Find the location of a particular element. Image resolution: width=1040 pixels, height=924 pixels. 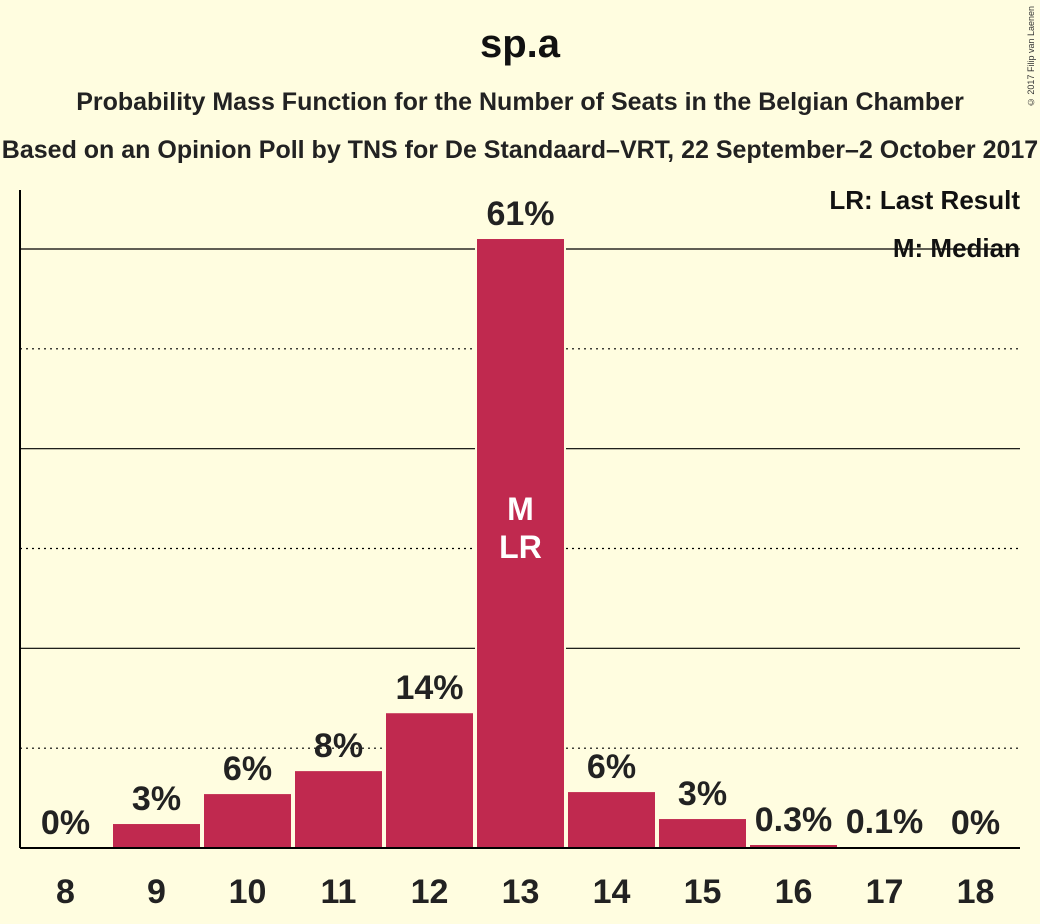

x-tick-18: 18 is located at coordinates (976, 892).